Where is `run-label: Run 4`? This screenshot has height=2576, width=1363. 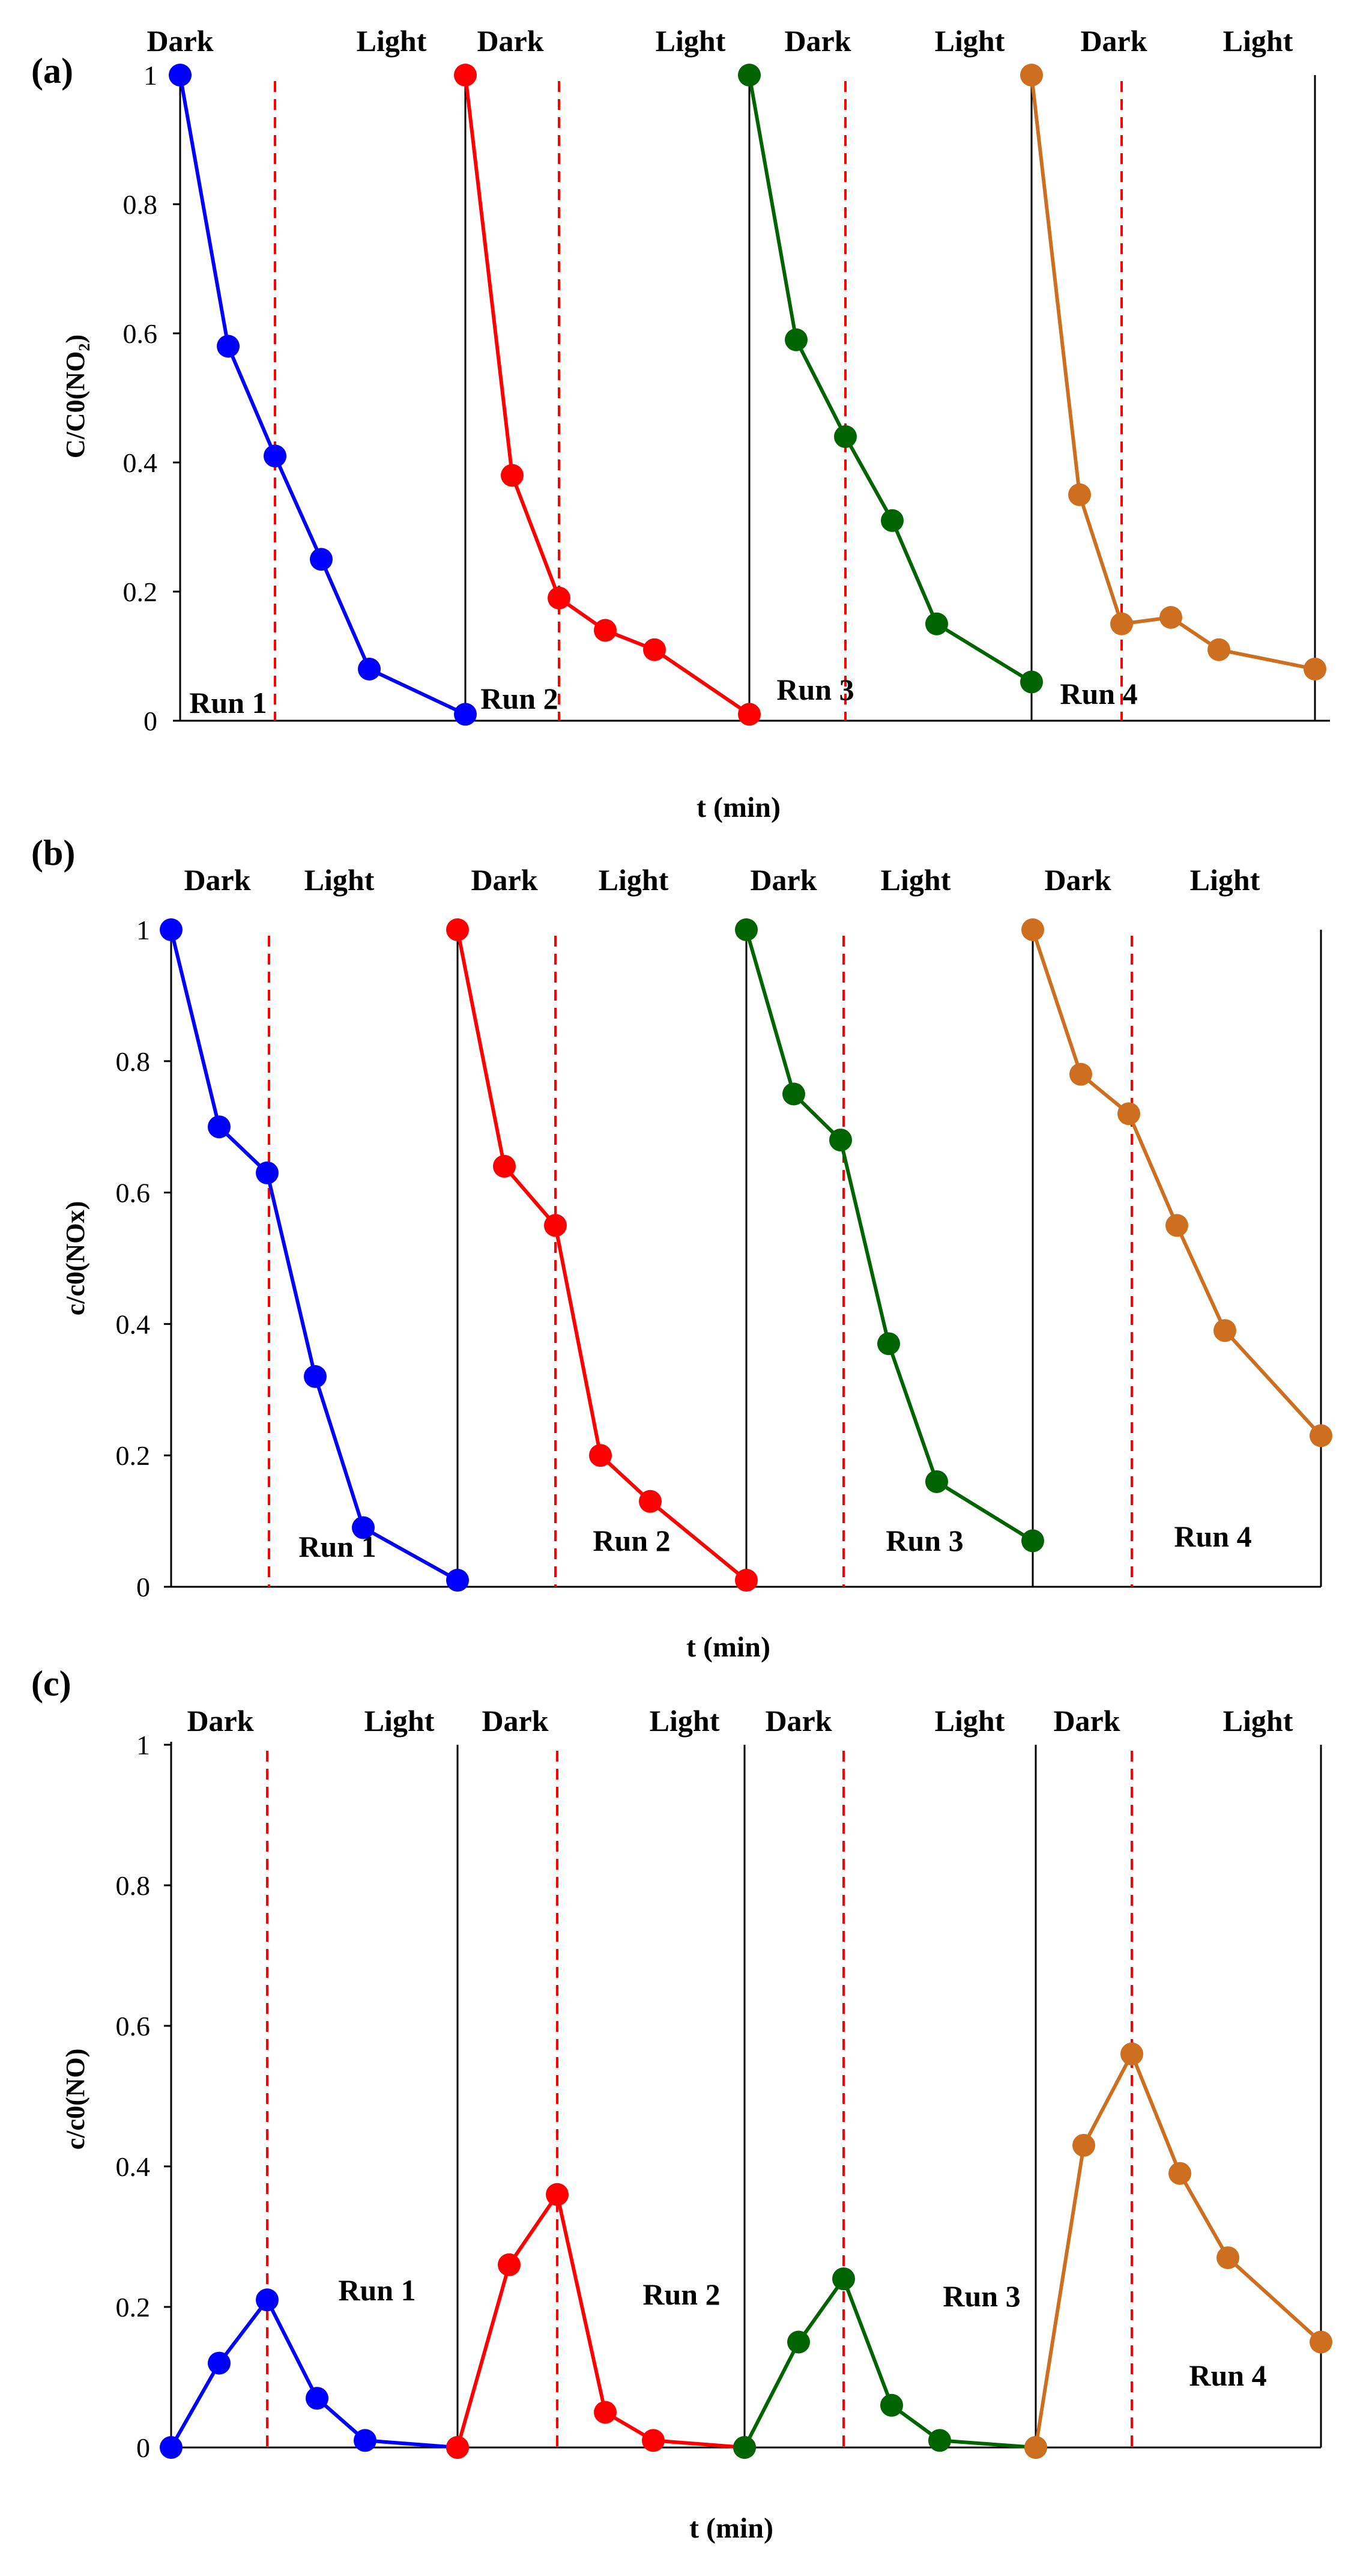 run-label: Run 4 is located at coordinates (1213, 1536).